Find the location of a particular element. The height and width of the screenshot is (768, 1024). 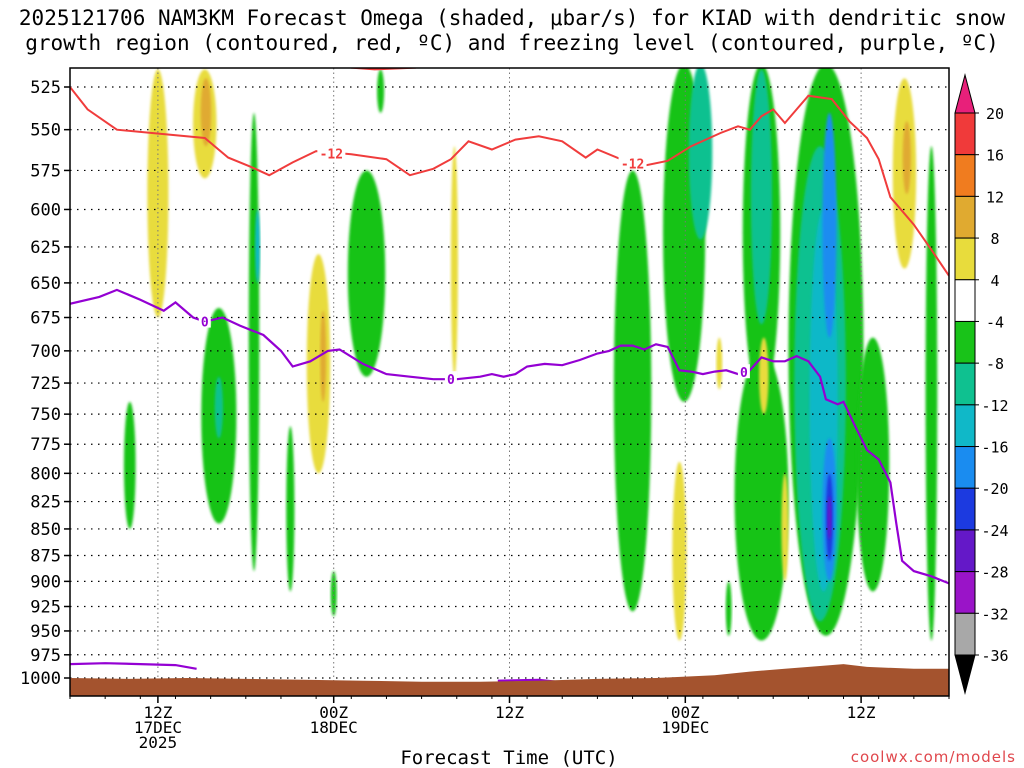

dendritic-label-1: -12 is located at coordinates (632, 164).